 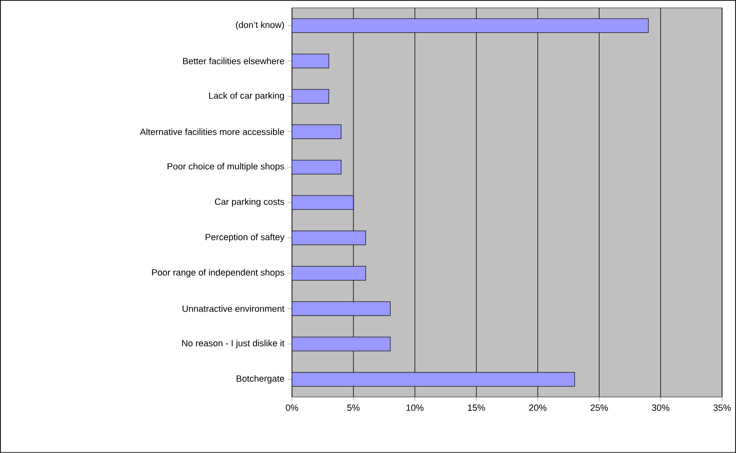 What do you see at coordinates (415, 407) in the screenshot?
I see `x-tick-label: 10%` at bounding box center [415, 407].